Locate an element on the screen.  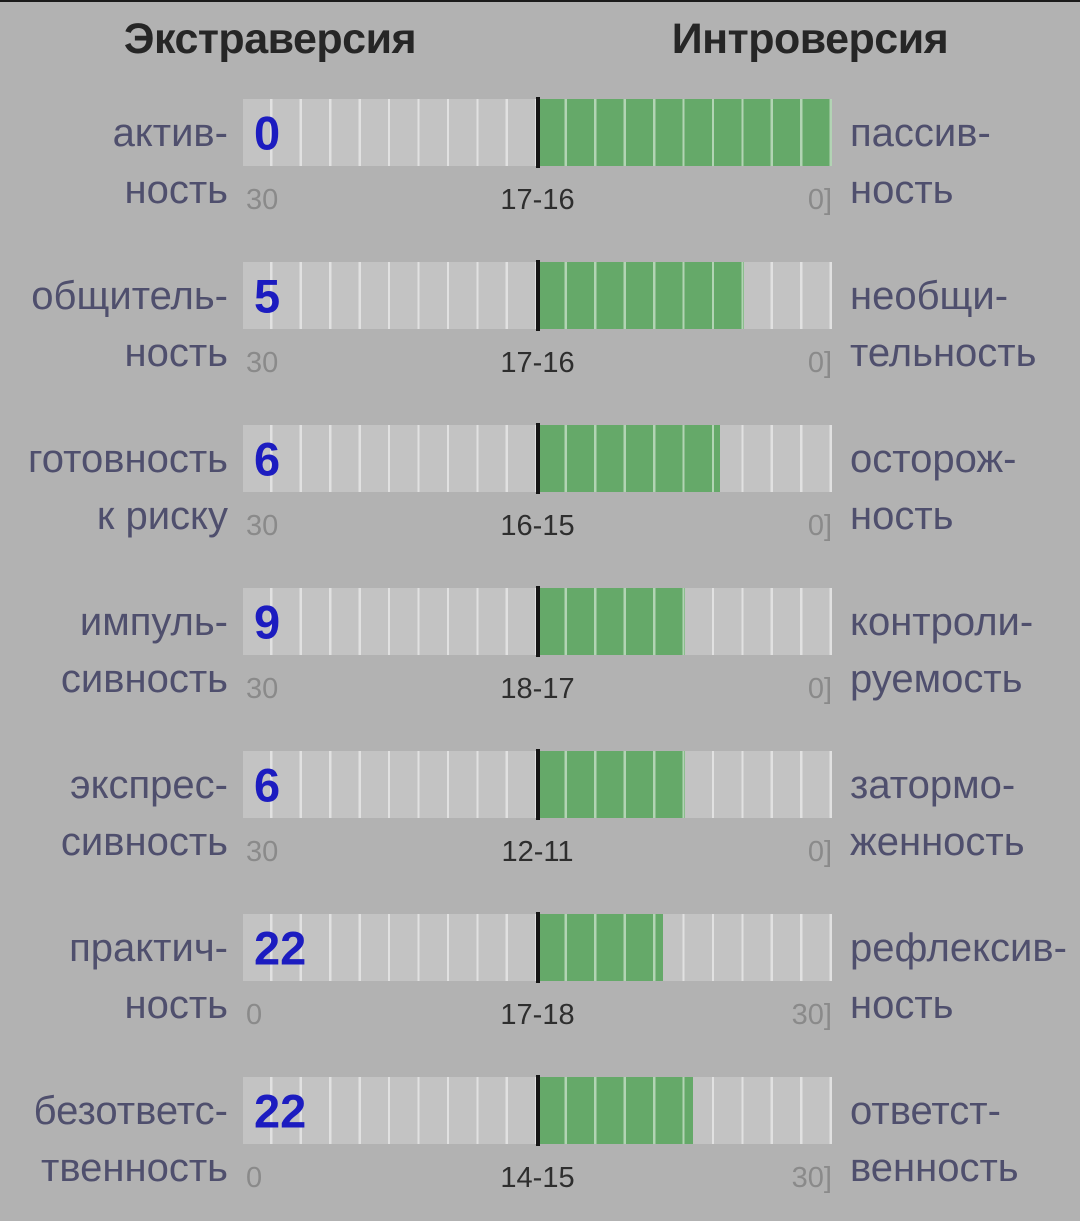
score-value: 0 is located at coordinates (267, 132).